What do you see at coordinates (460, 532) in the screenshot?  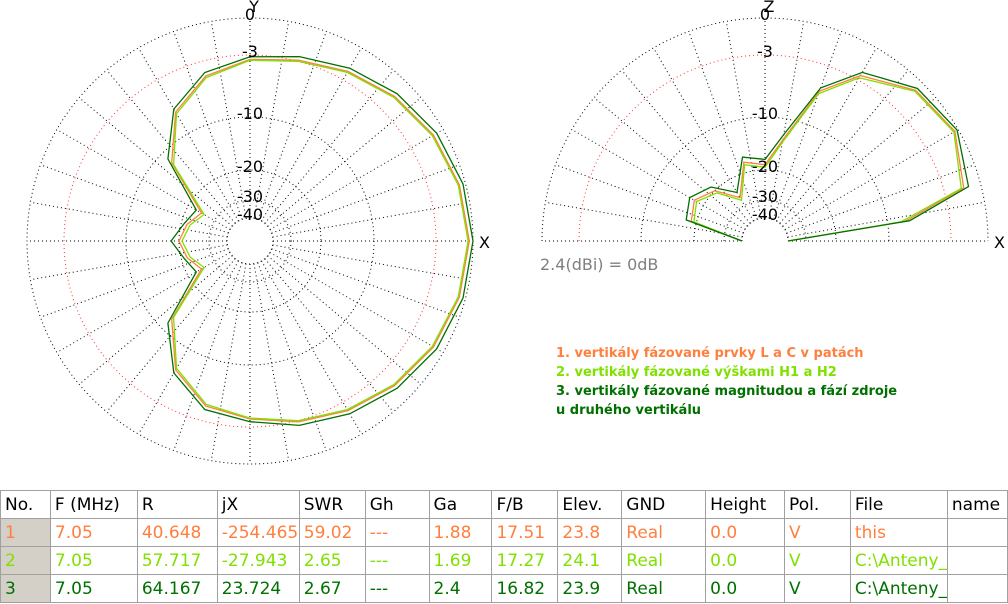 I see `table-cell: 1.88` at bounding box center [460, 532].